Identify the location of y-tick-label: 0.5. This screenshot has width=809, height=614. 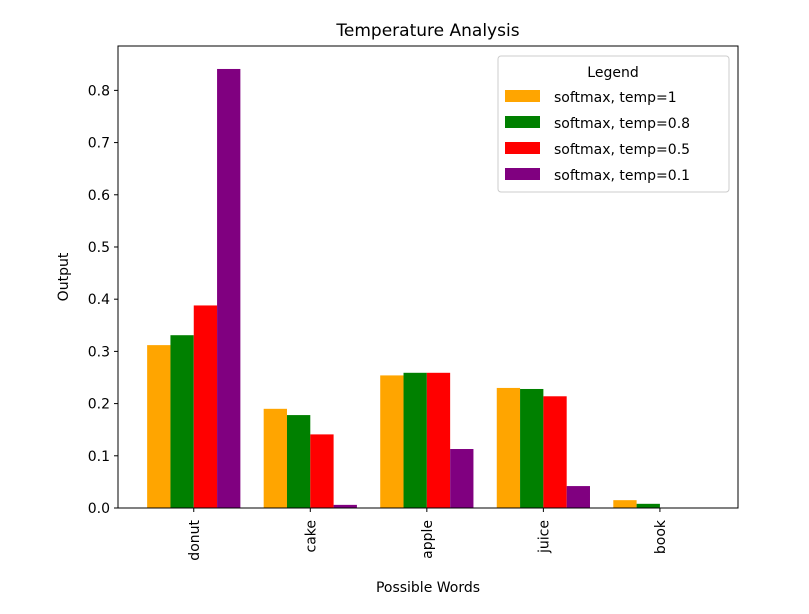
(99, 248).